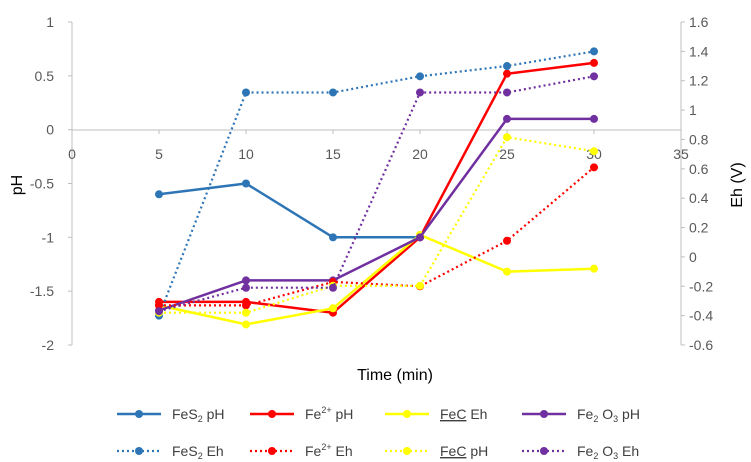 The width and height of the screenshot is (751, 462). What do you see at coordinates (436, 414) in the screenshot?
I see `legend-item-fec-eh: FeC Eh` at bounding box center [436, 414].